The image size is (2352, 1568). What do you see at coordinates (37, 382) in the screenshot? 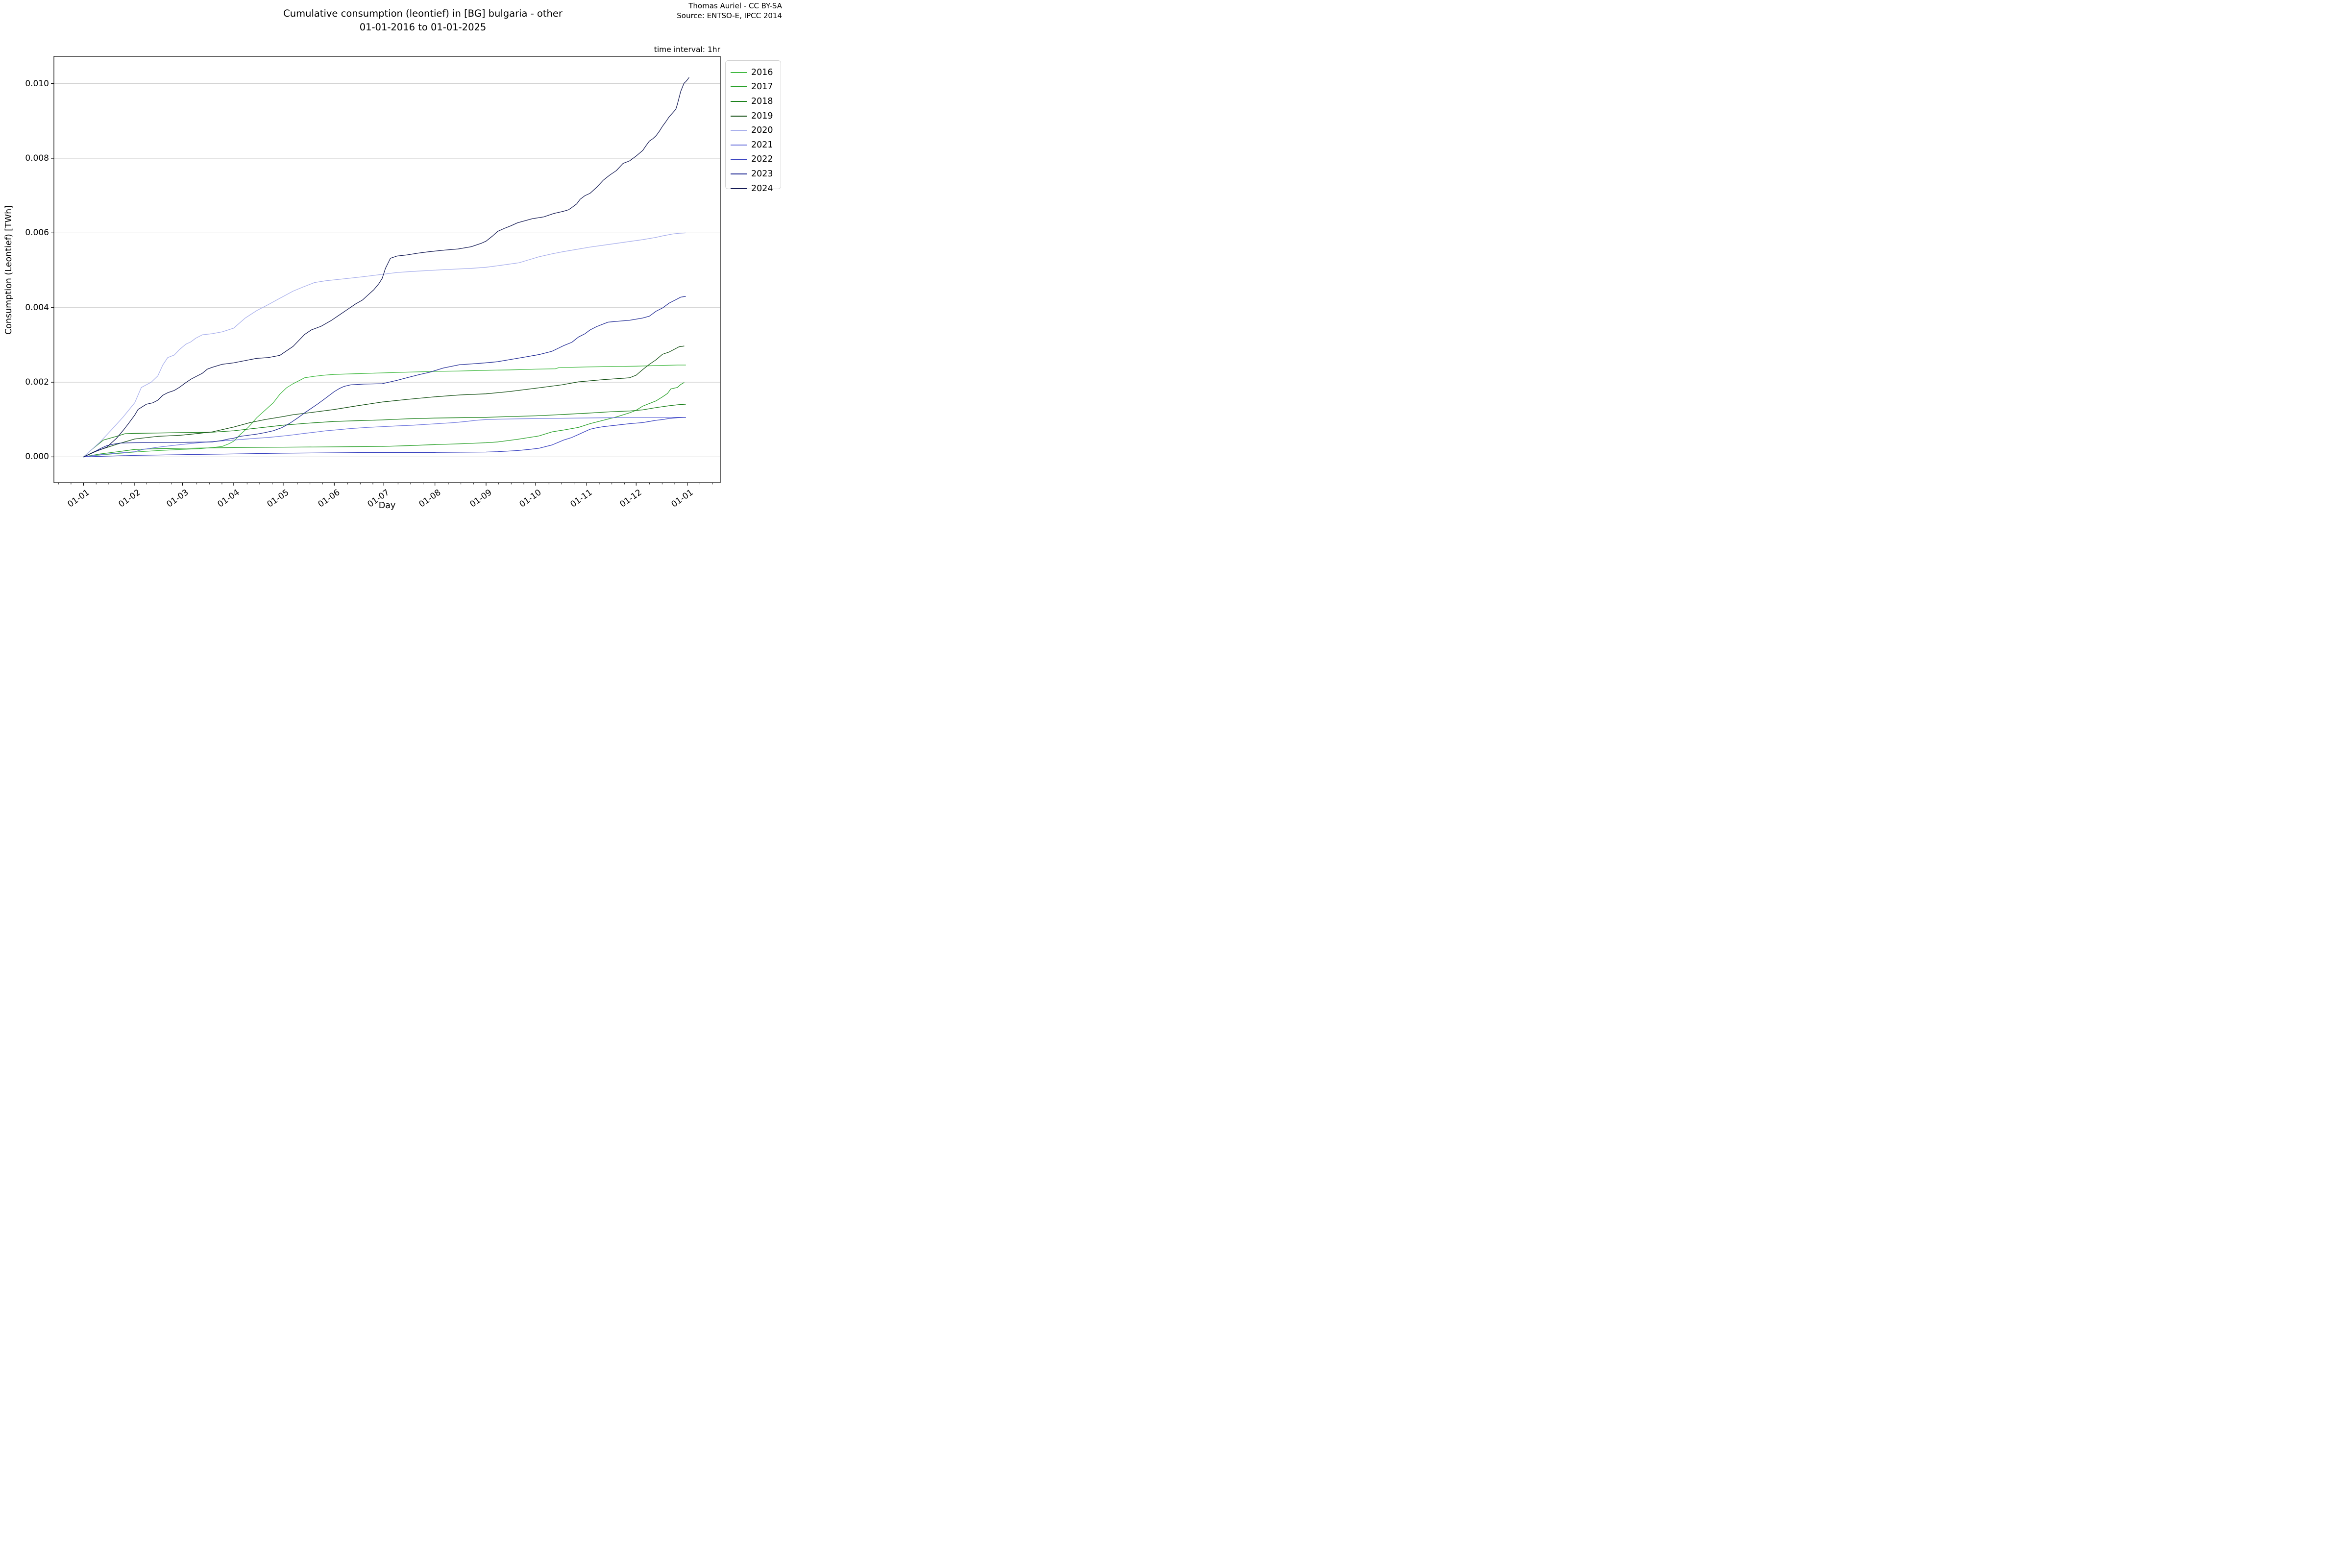
I see `y-tick-label-0.002: 0.002` at bounding box center [37, 382].